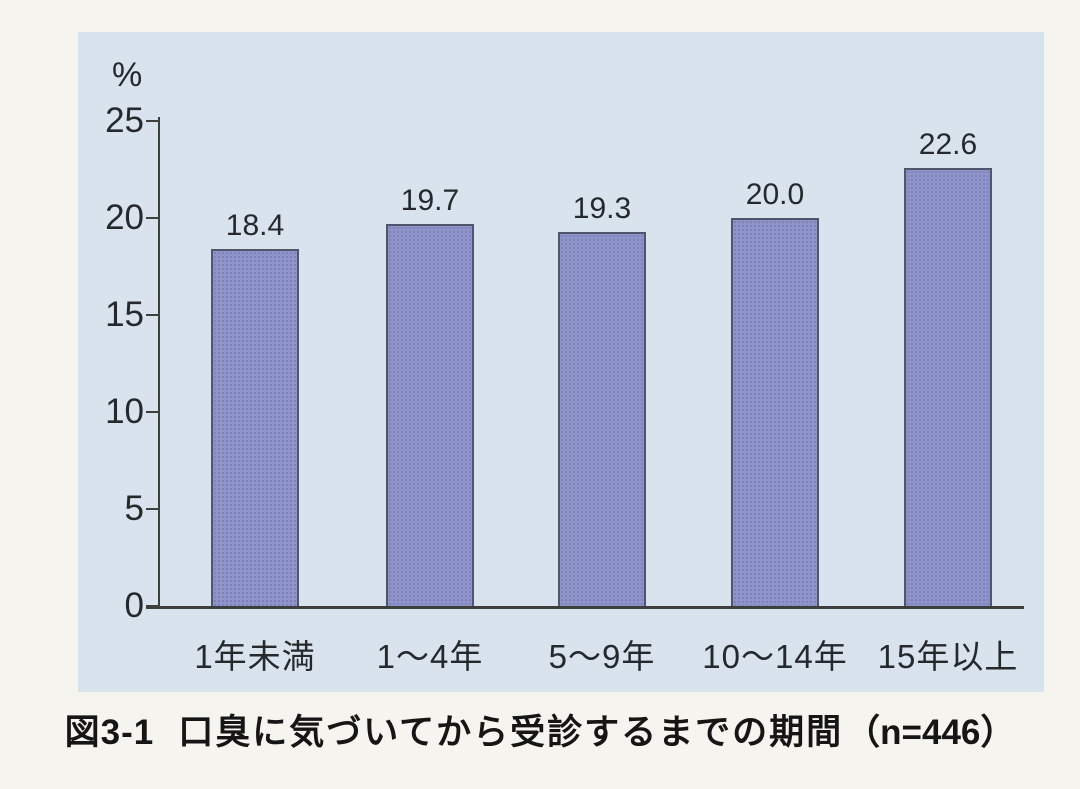 Image resolution: width=1080 pixels, height=789 pixels. I want to click on y-axis-unit-label: %, so click(127, 75).